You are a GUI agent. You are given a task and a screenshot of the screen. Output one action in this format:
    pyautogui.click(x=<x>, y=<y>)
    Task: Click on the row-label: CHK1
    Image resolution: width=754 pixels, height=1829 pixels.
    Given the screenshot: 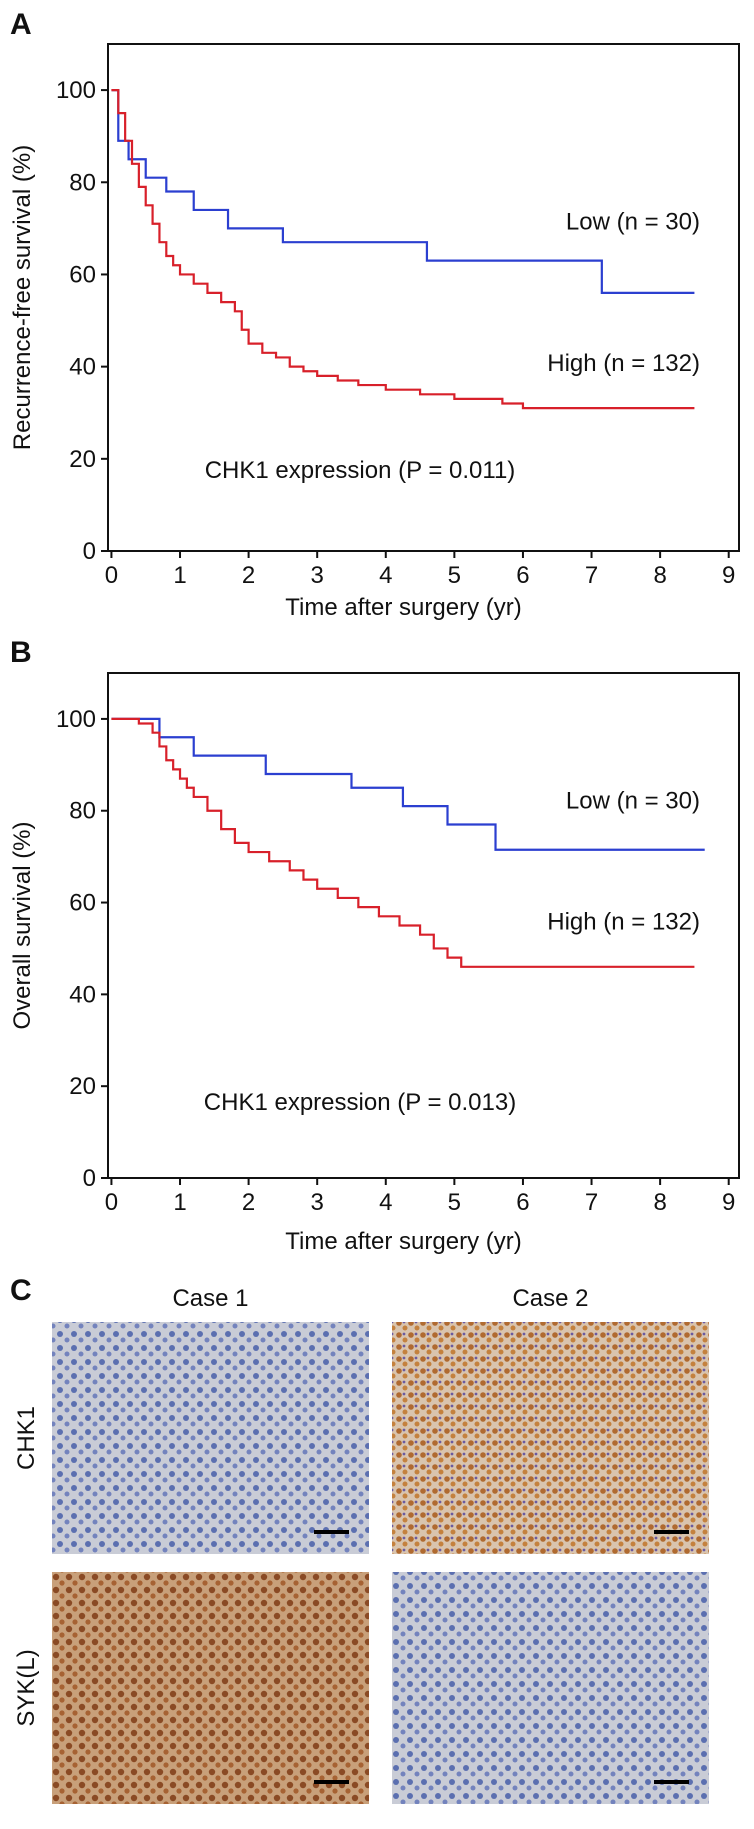 What is the action you would take?
    pyautogui.click(x=26, y=1438)
    